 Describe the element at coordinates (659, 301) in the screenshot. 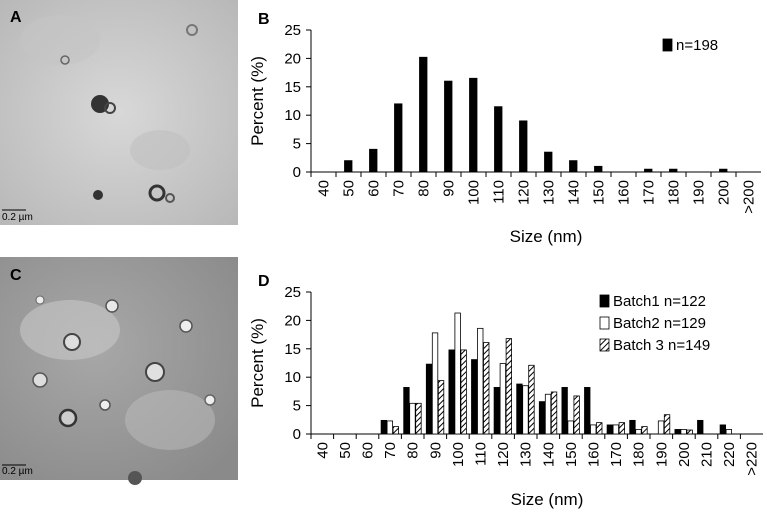

I see `legend-label: Batch1 n=122` at that location.